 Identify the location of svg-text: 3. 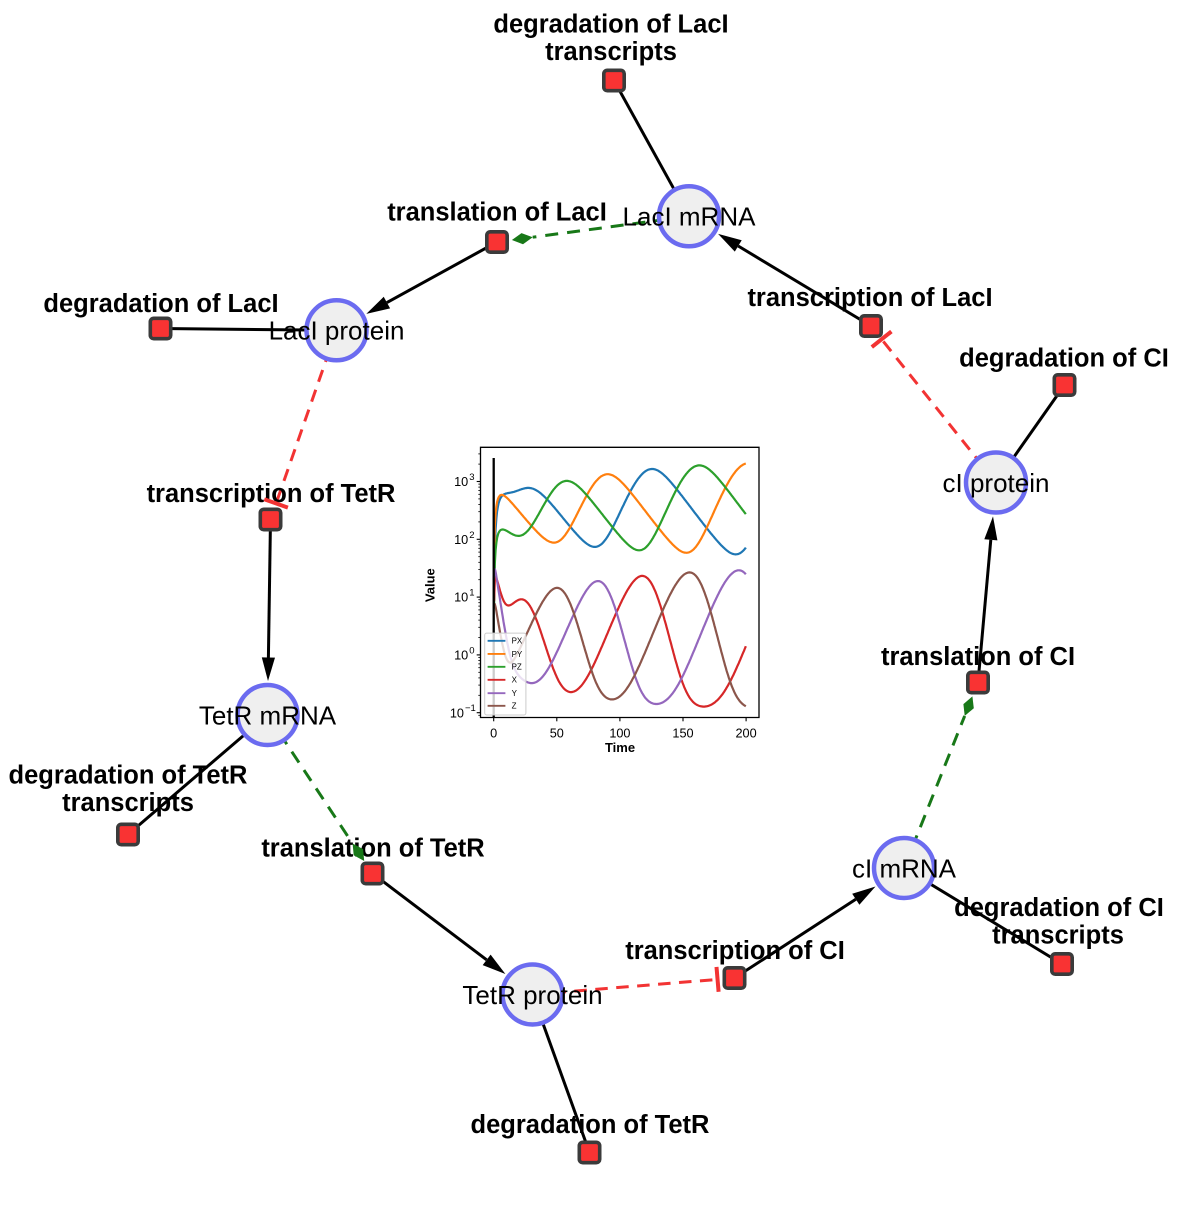
(471, 477).